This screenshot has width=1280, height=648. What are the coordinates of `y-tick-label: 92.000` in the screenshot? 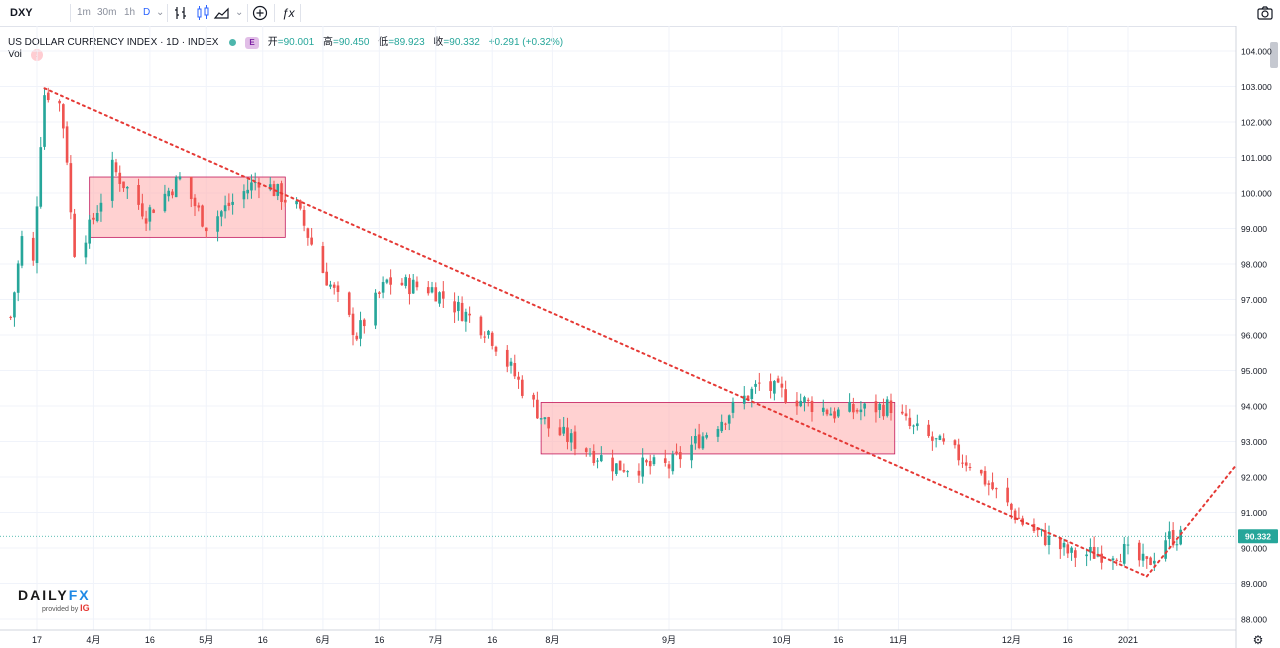 It's located at (1254, 478).